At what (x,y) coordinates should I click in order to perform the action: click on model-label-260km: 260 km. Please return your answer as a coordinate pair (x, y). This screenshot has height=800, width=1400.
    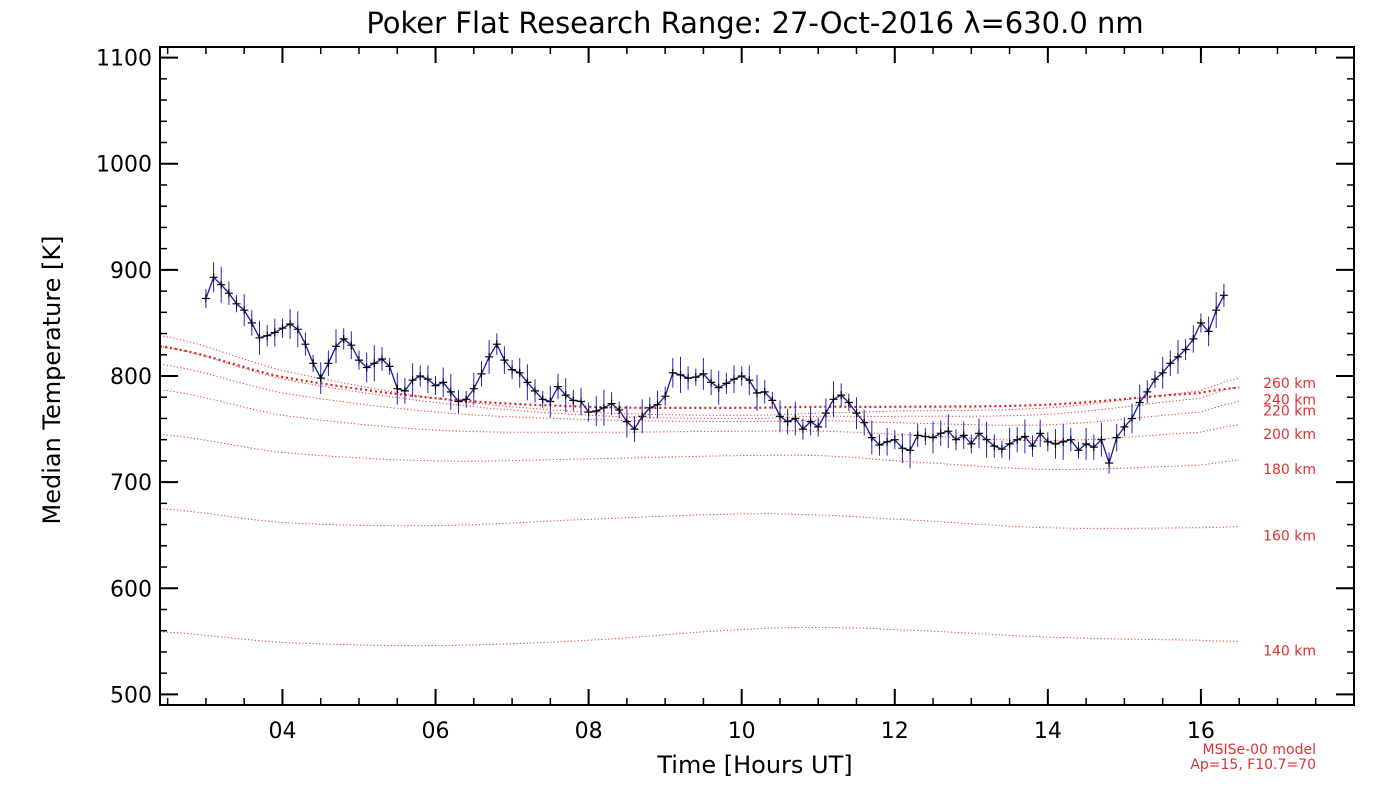
    Looking at the image, I should click on (1289, 384).